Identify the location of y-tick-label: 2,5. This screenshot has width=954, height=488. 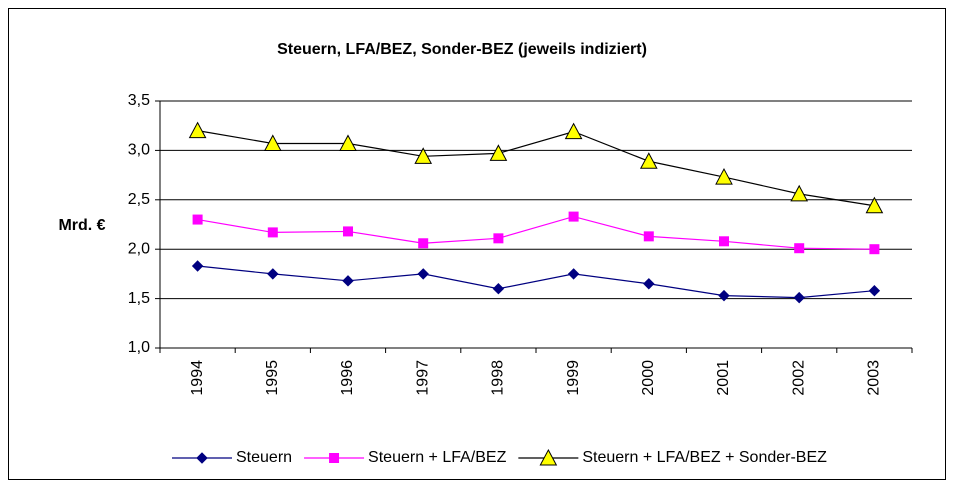
(139, 199).